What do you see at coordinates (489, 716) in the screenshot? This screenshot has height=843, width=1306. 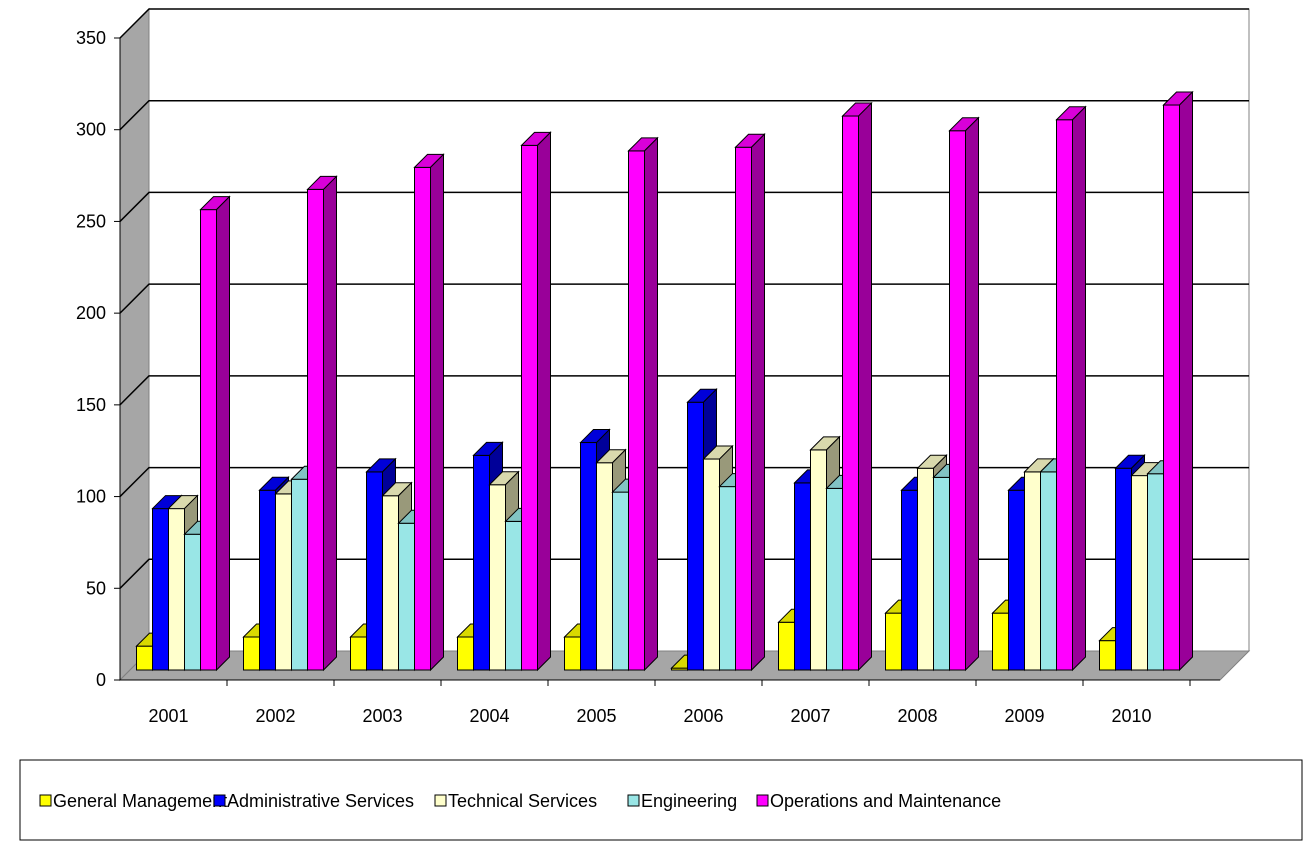 I see `x-tick-label: 2004` at bounding box center [489, 716].